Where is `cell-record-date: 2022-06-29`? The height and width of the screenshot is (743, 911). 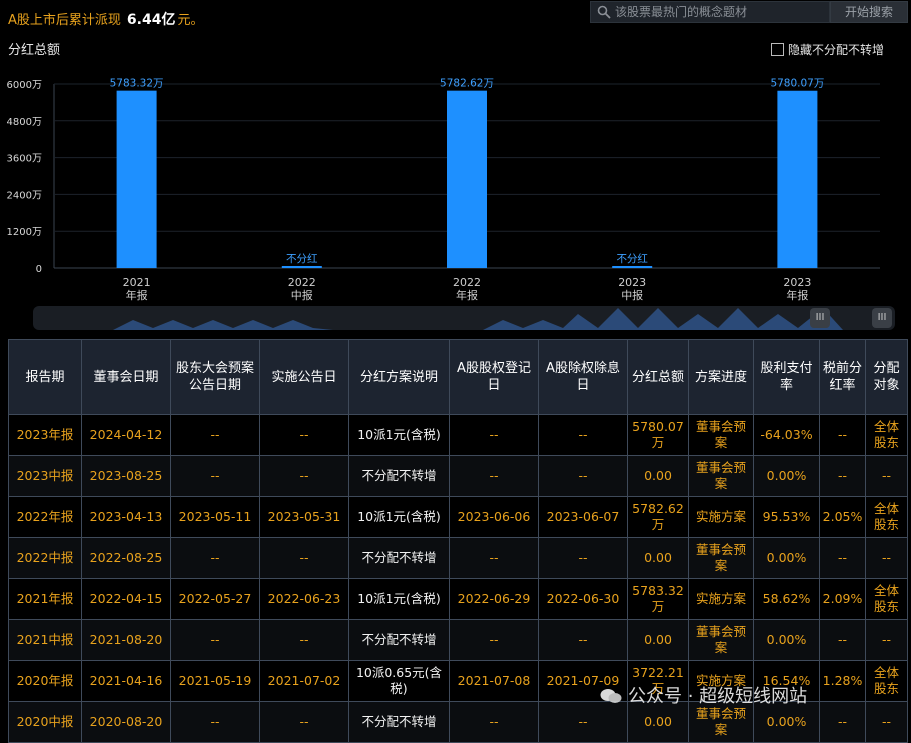 cell-record-date: 2022-06-29 is located at coordinates (494, 599).